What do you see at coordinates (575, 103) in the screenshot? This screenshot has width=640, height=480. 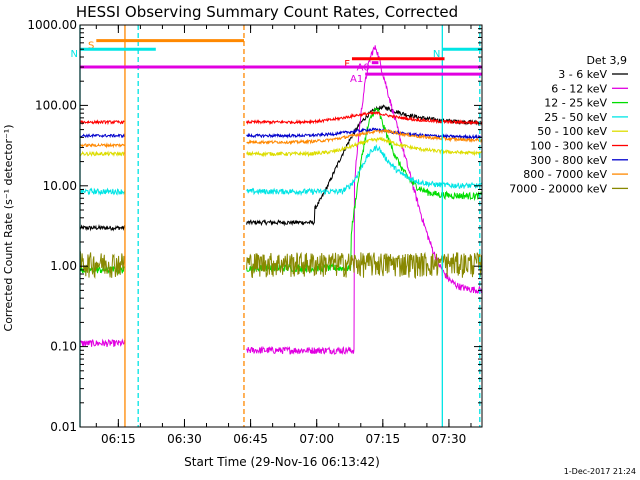 I see `legend-label-2: 12 - 25 keV` at bounding box center [575, 103].